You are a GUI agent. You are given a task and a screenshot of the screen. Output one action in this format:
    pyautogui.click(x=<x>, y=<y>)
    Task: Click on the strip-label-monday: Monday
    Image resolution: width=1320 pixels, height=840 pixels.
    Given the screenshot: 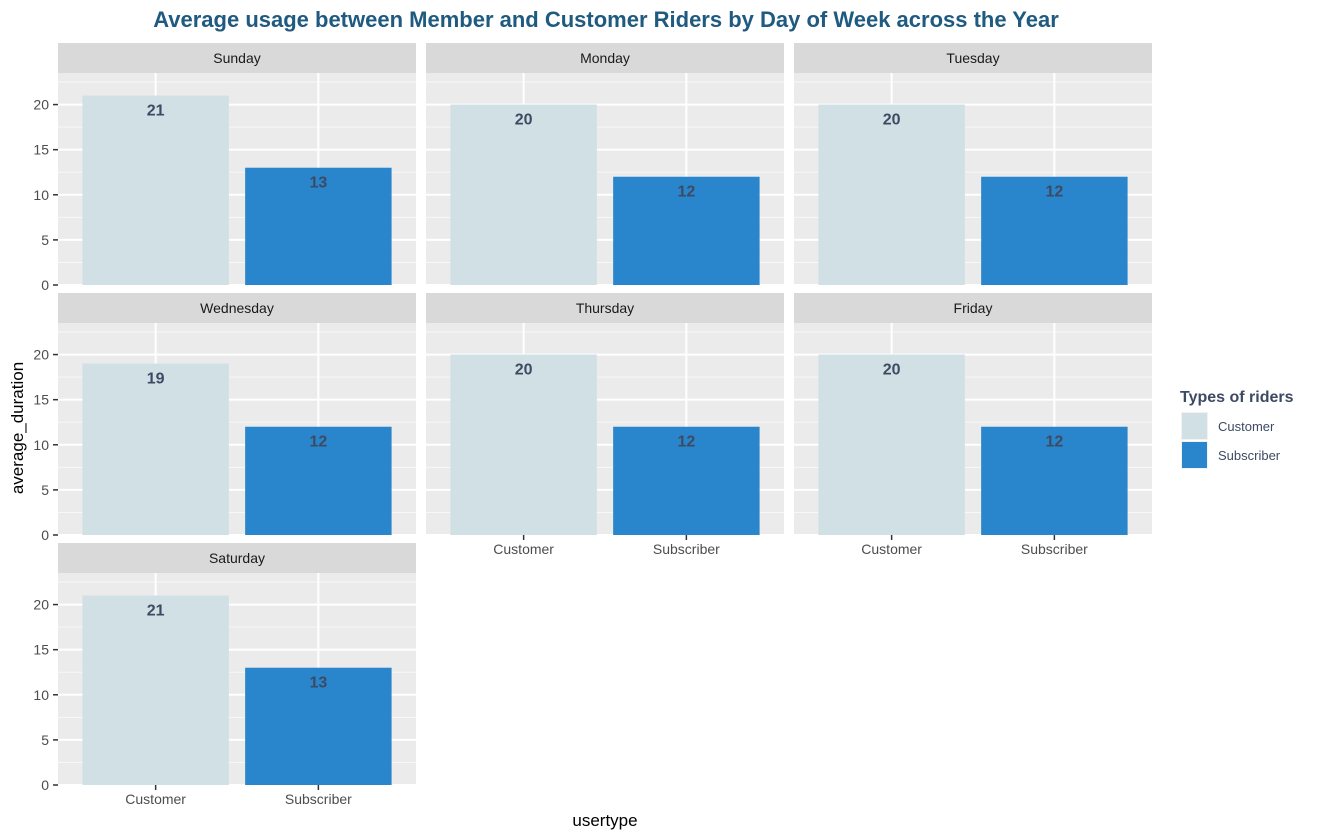 What is the action you would take?
    pyautogui.click(x=605, y=58)
    